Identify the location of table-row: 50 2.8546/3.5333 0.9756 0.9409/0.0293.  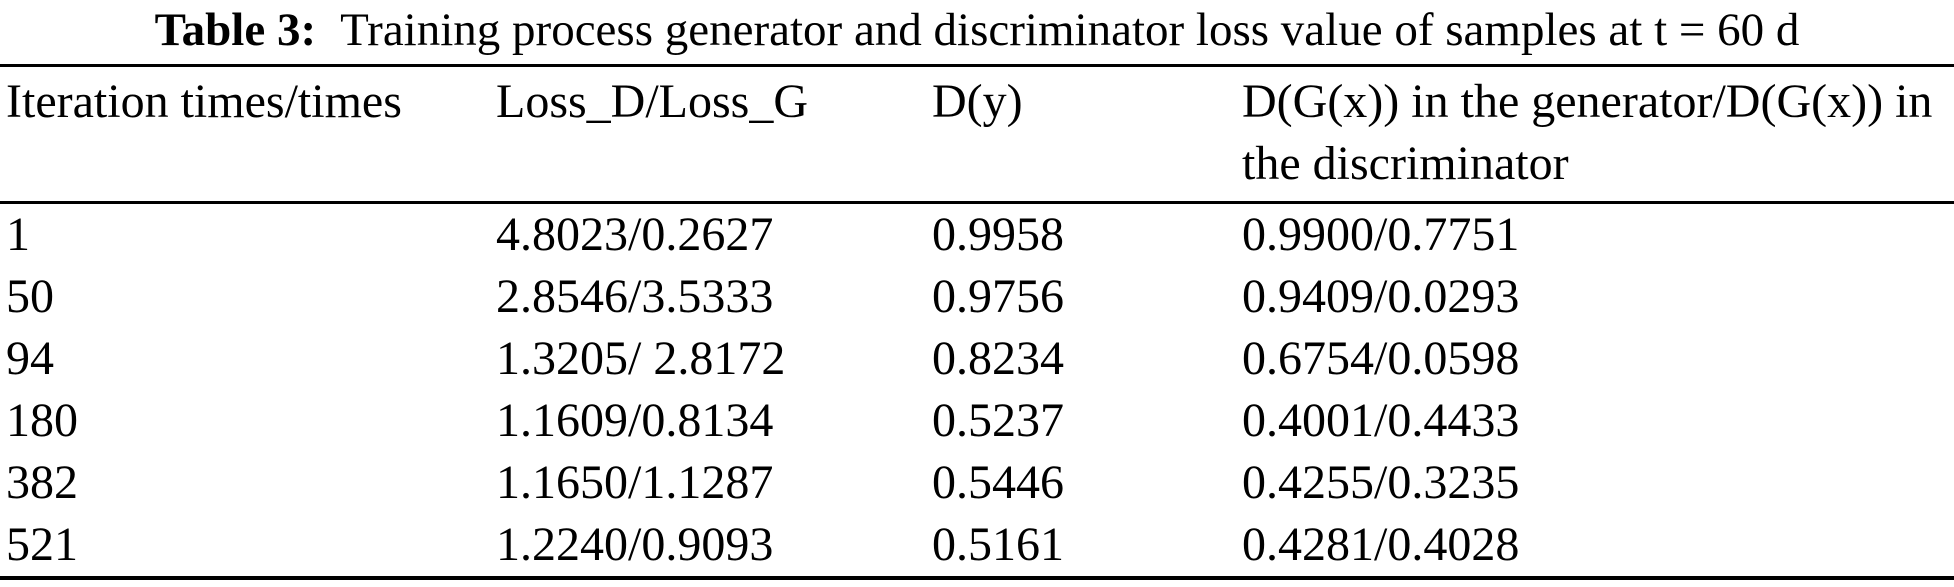
(977, 297).